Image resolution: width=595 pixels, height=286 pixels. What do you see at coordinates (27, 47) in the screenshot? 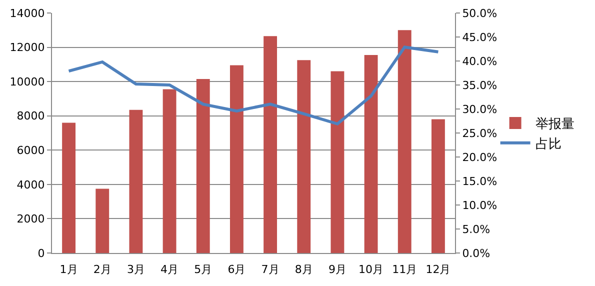
I see `y-tick-label: 12000` at bounding box center [27, 47].